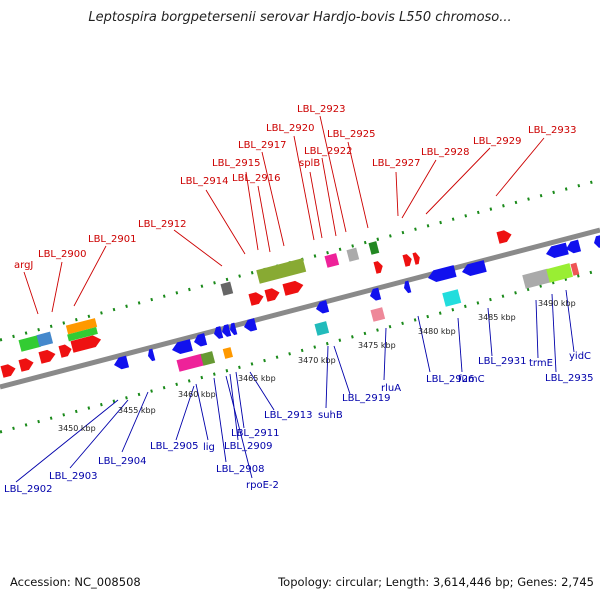 Image resolution: width=600 pixels, height=600 pixels. Describe the element at coordinates (580, 356) in the screenshot. I see `gene-label: yidC` at that location.